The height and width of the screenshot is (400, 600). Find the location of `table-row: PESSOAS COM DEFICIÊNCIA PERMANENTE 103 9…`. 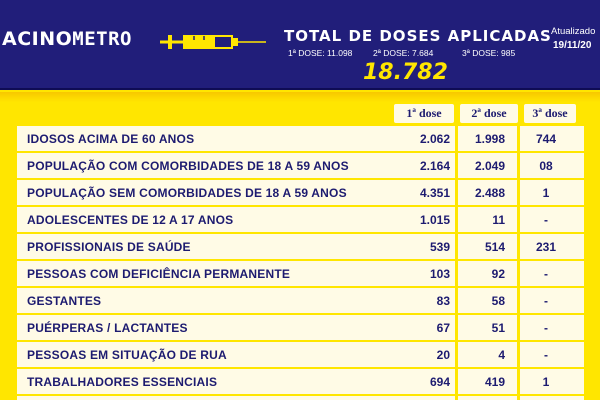

table-row: PESSOAS COM DEFICIÊNCIA PERMANENTE 103 9… is located at coordinates (300, 274).